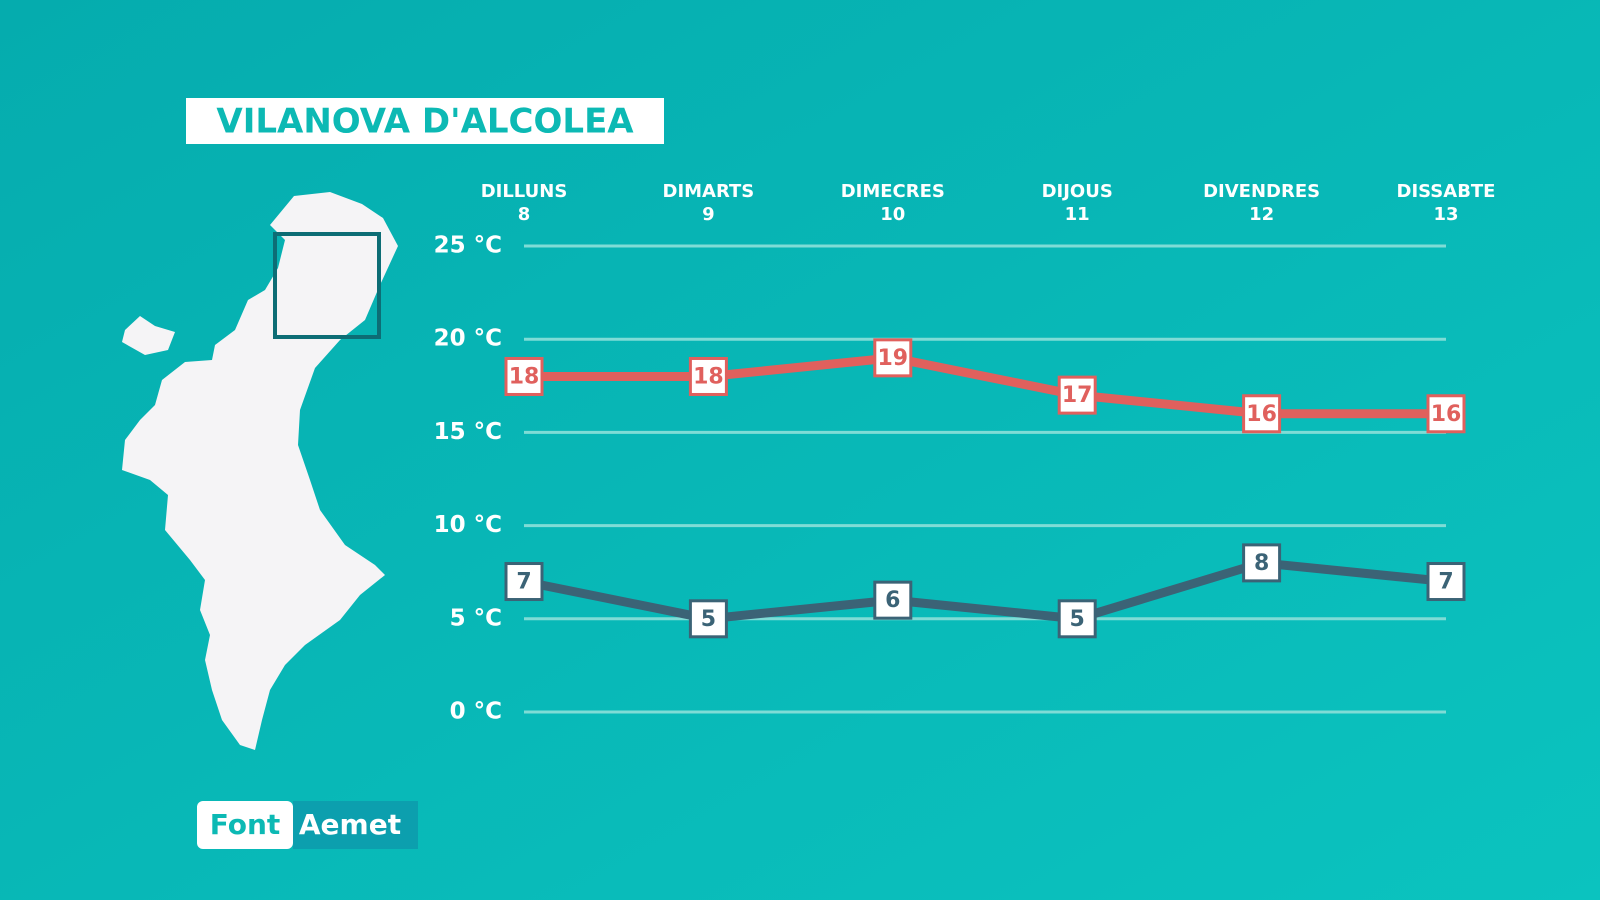  Describe the element at coordinates (468, 525) in the screenshot. I see `y-tick-label: 10 °C` at that location.